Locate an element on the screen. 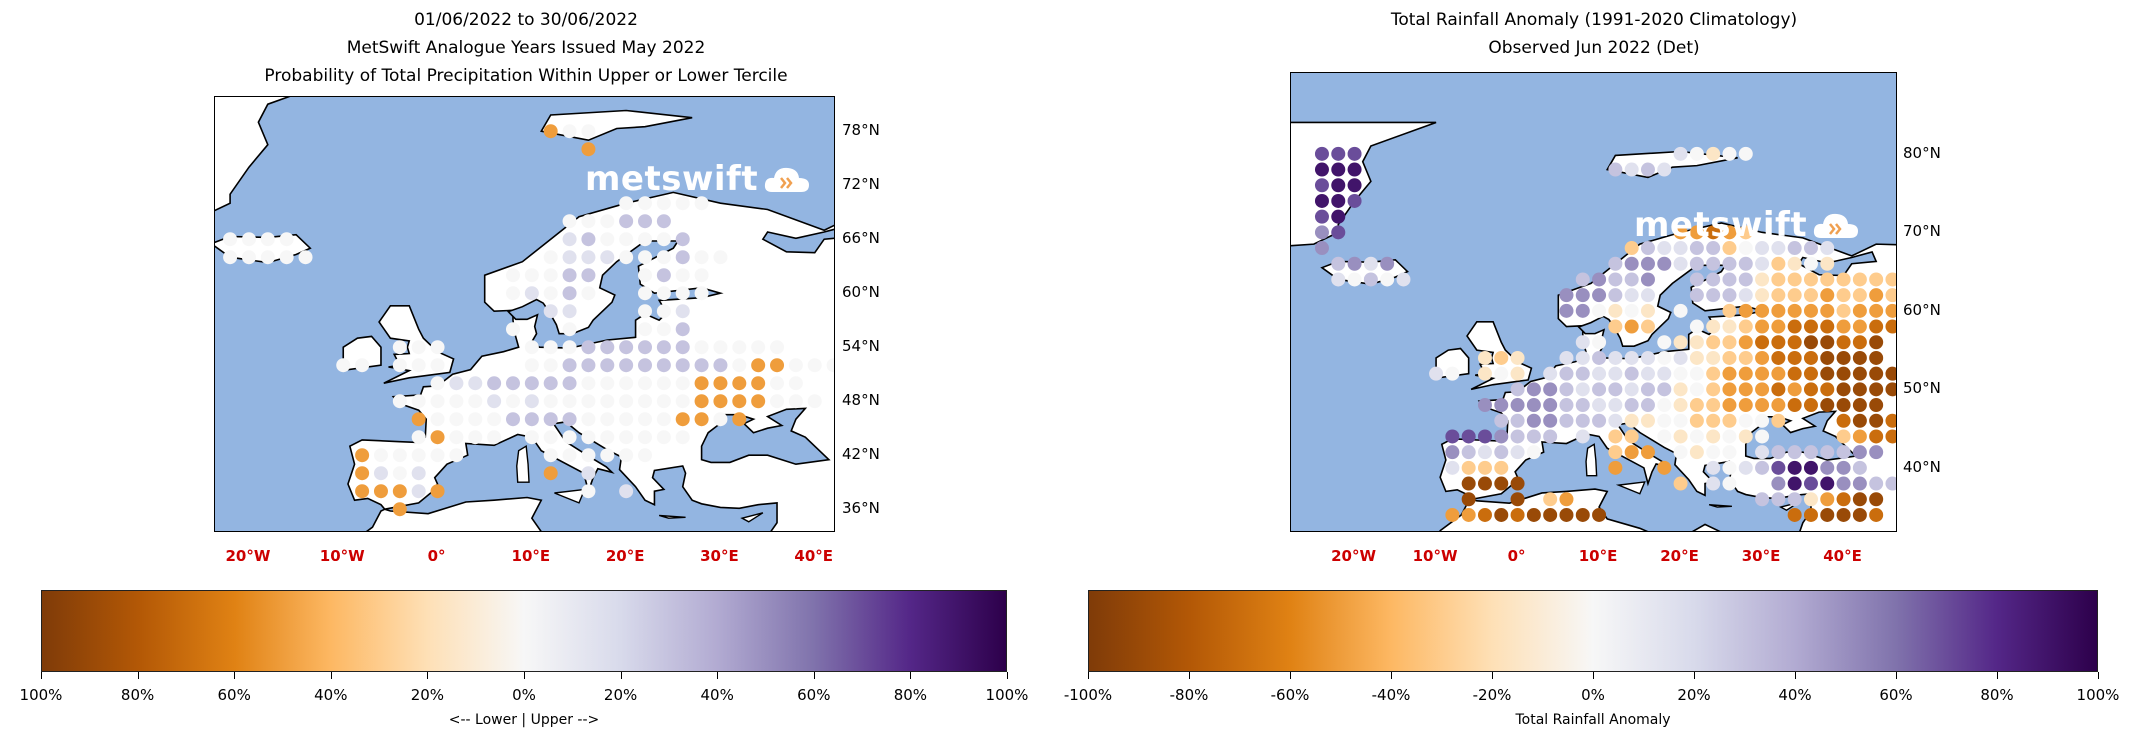  island is located at coordinates (523, 464).